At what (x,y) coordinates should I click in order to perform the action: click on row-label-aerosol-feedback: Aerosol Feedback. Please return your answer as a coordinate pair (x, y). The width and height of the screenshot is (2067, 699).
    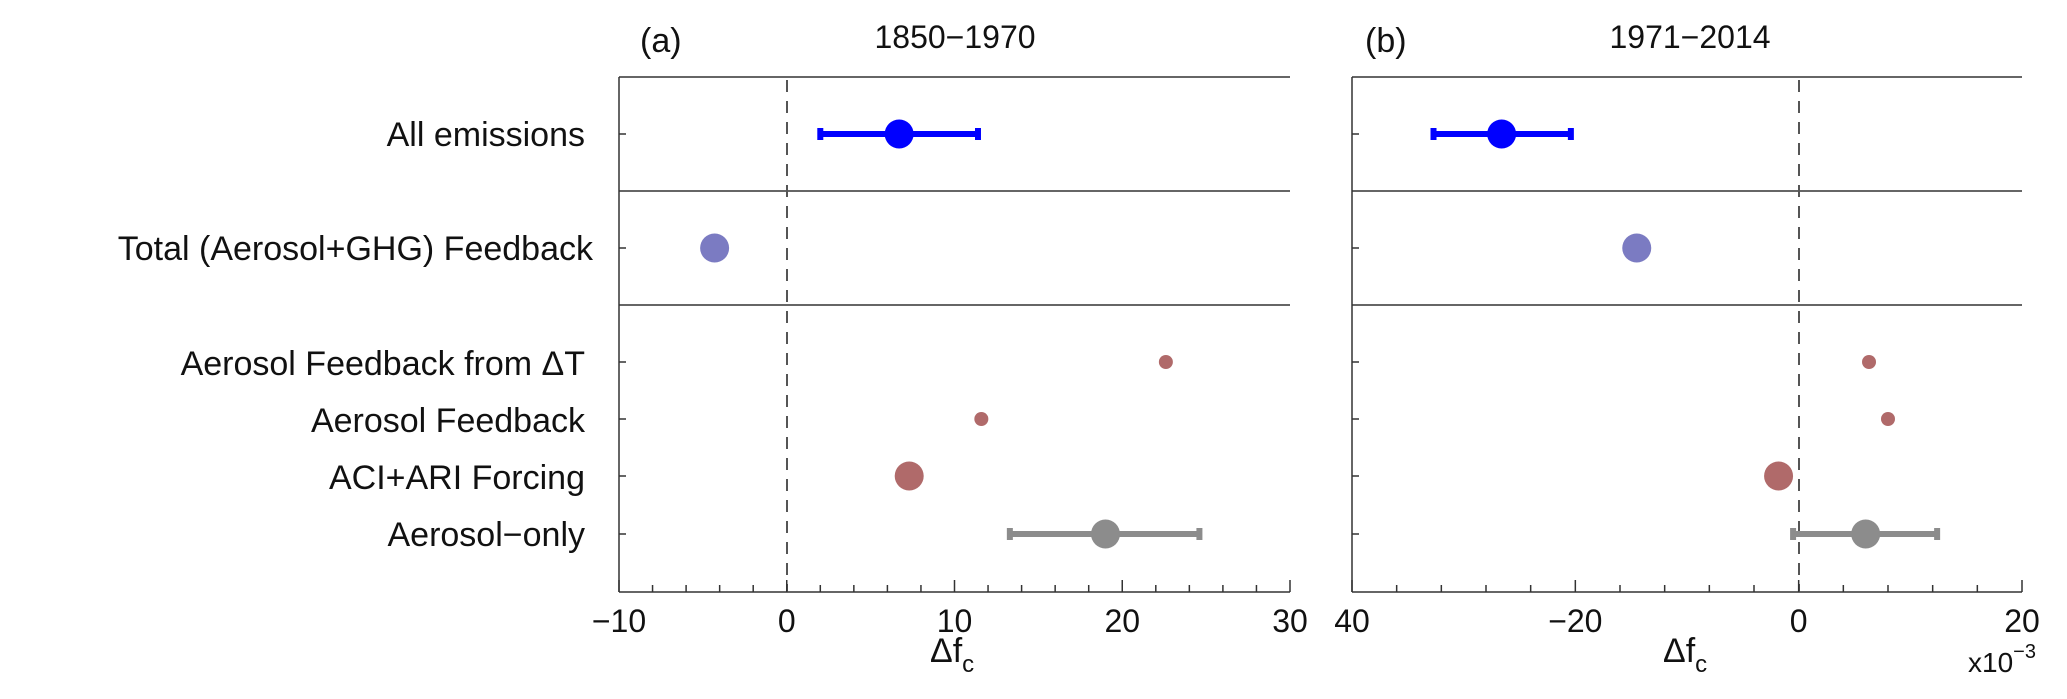
    Looking at the image, I should click on (448, 421).